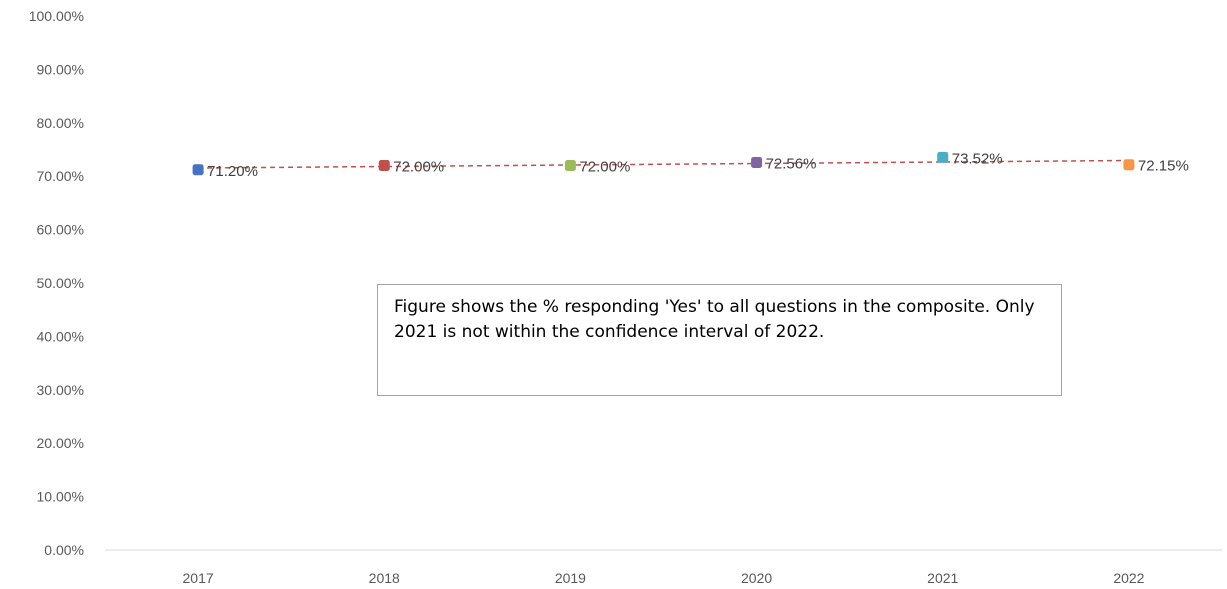 The height and width of the screenshot is (589, 1227). Describe the element at coordinates (64, 550) in the screenshot. I see `y-tick-label: 0.00%` at that location.